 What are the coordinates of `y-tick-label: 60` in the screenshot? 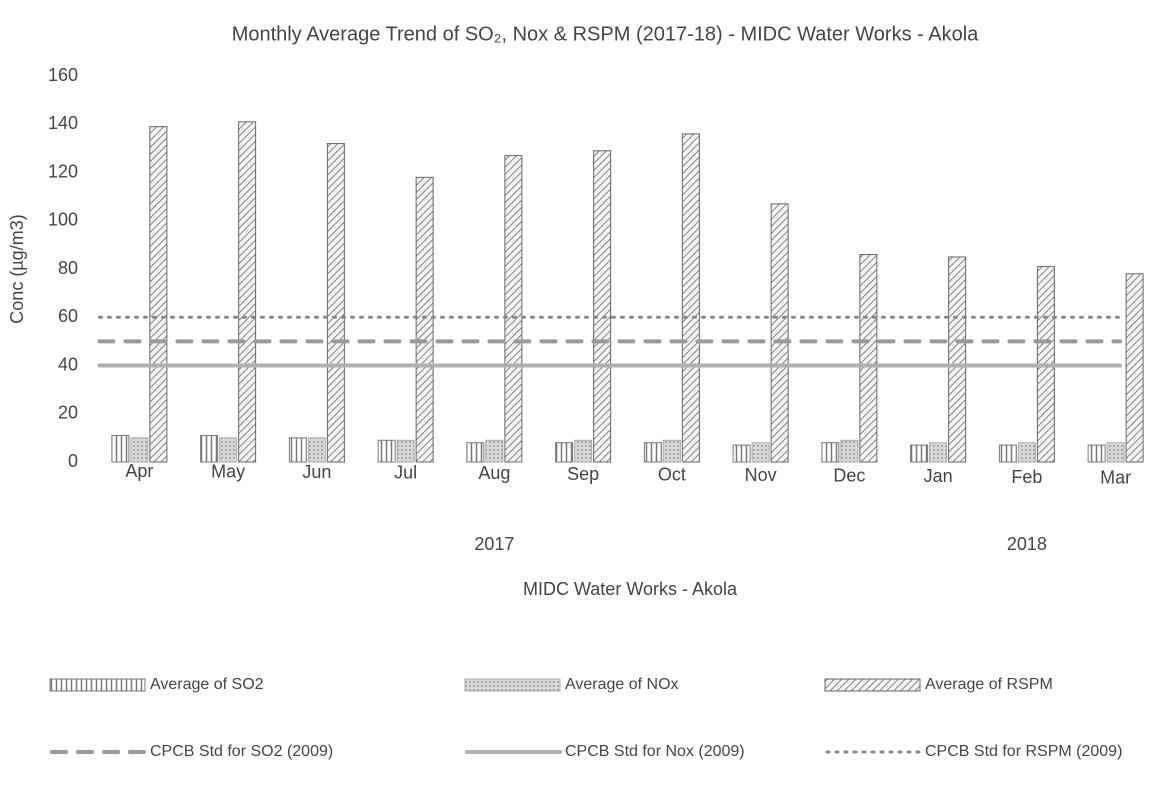 It's located at (68, 316).